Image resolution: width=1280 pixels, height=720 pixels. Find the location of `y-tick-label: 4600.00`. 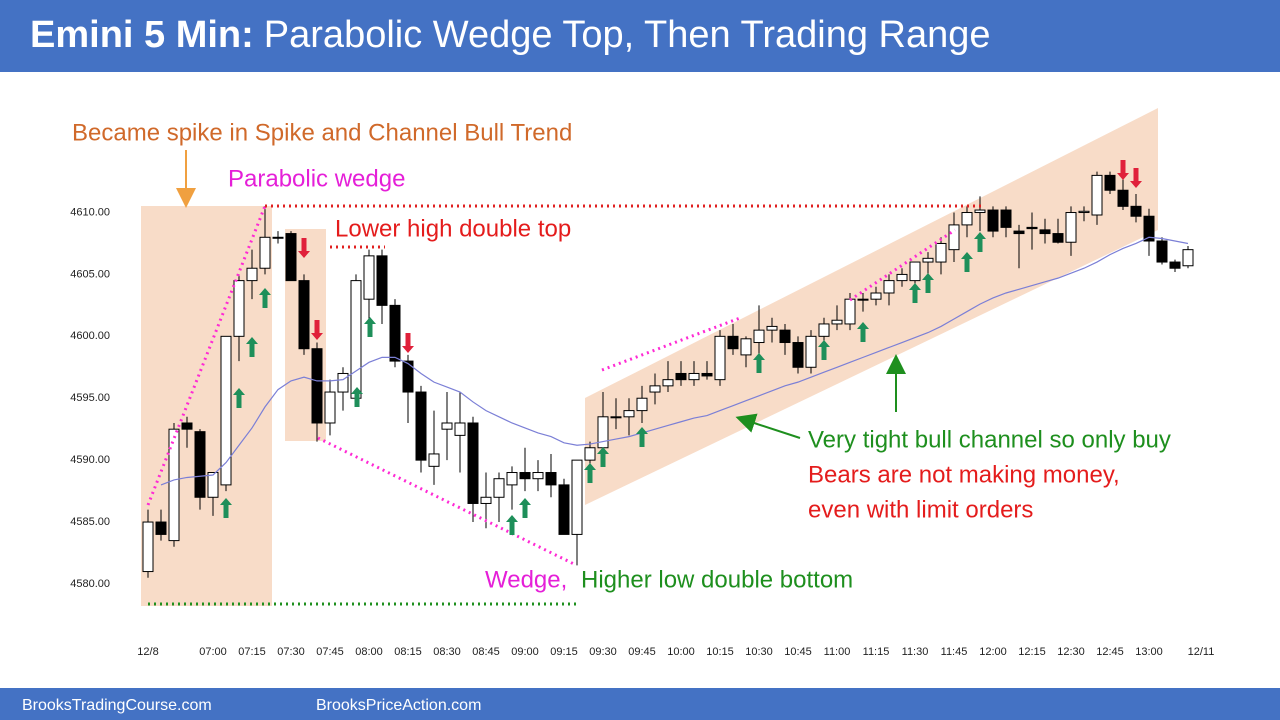

y-tick-label: 4600.00 is located at coordinates (90, 336).